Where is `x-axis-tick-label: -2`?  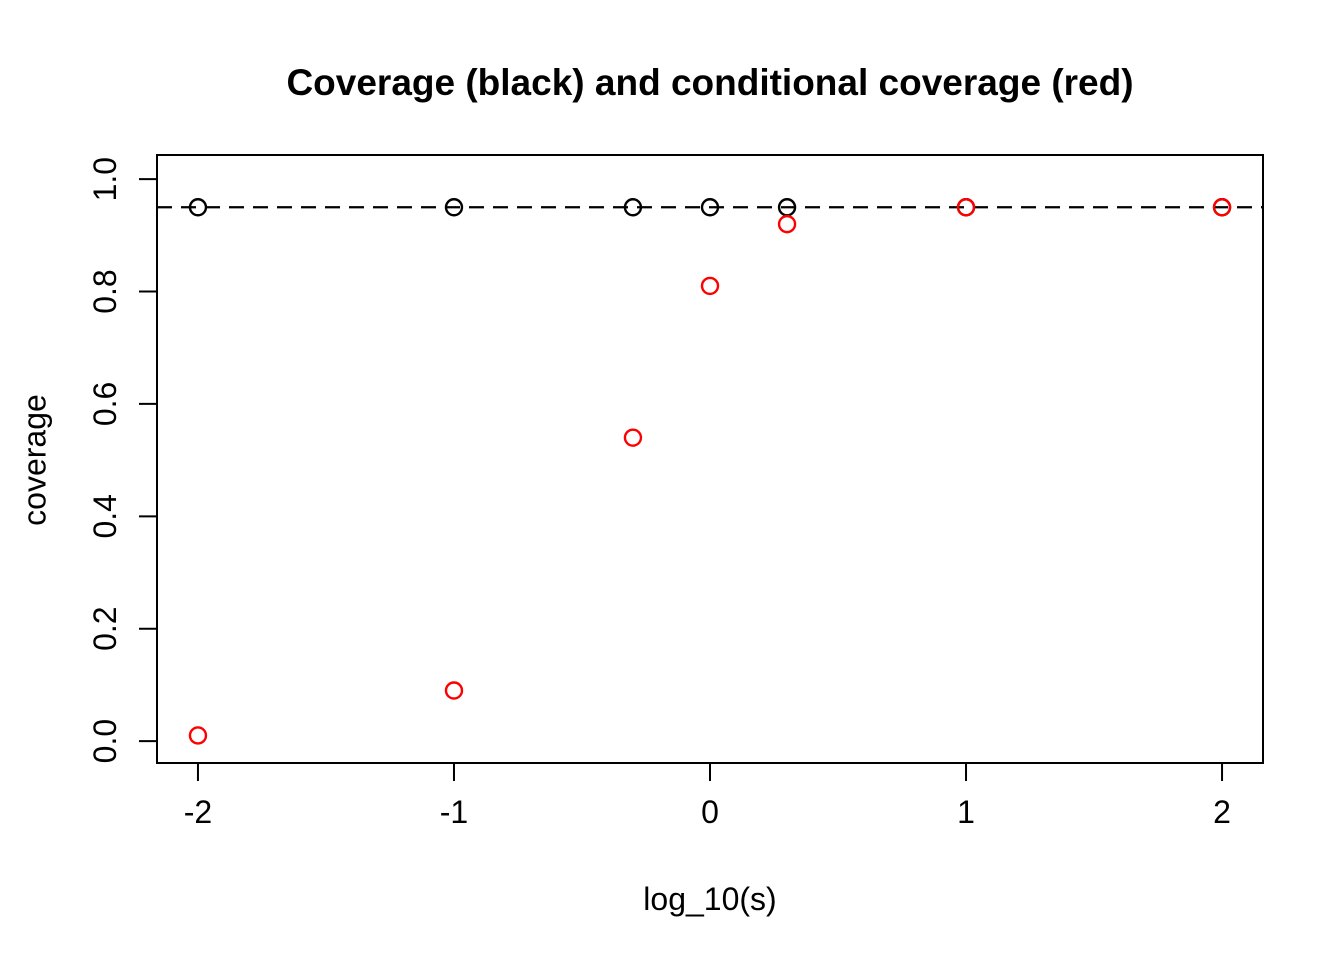 x-axis-tick-label: -2 is located at coordinates (198, 812).